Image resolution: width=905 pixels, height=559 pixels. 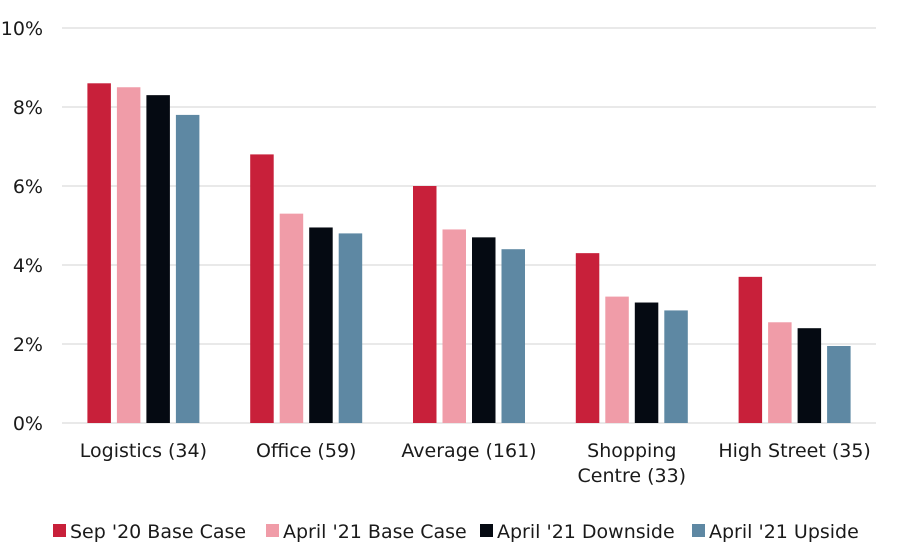 What do you see at coordinates (28, 187) in the screenshot?
I see `y-tick-label: 6%` at bounding box center [28, 187].